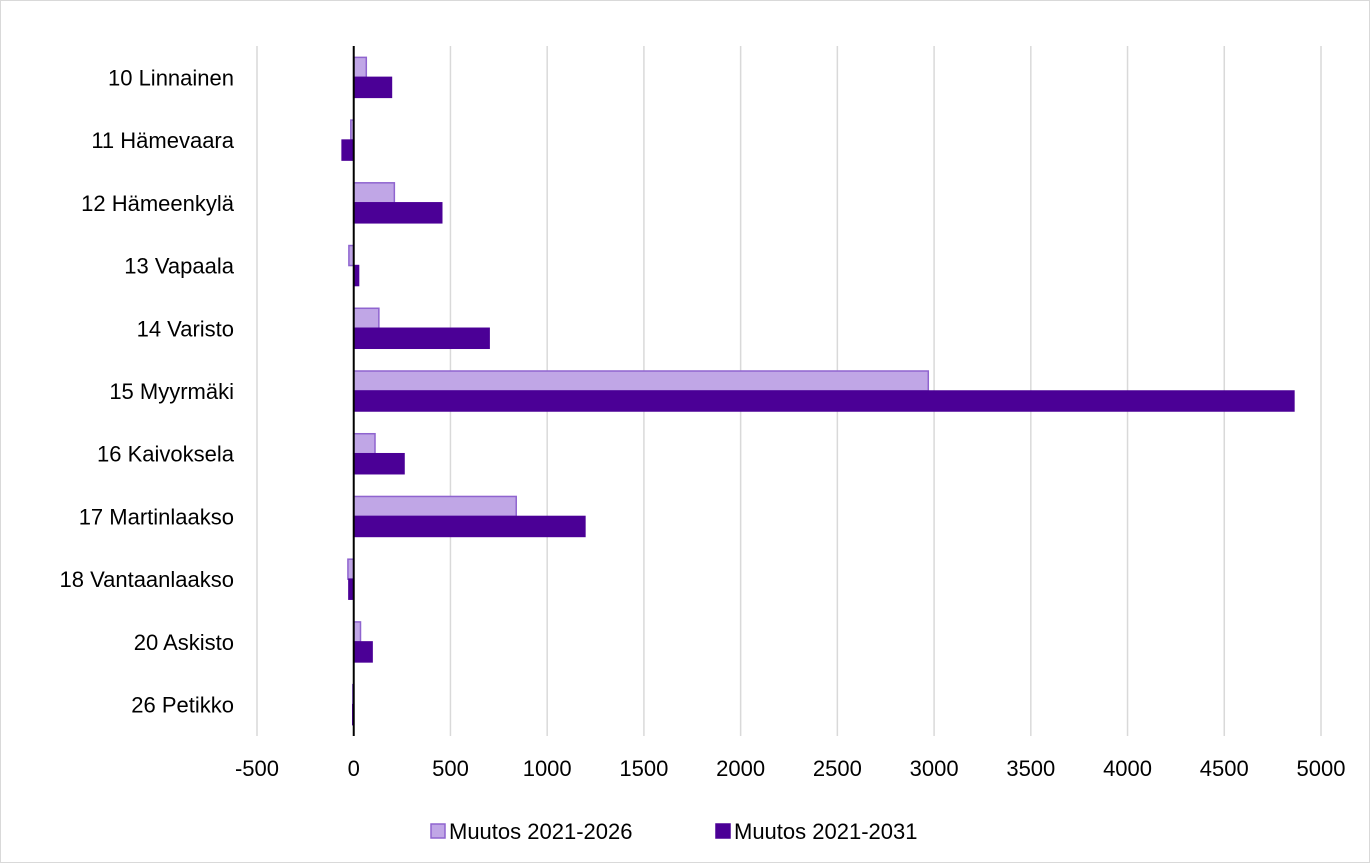 The image size is (1370, 864). I want to click on x-tick-label: 500, so click(450, 768).